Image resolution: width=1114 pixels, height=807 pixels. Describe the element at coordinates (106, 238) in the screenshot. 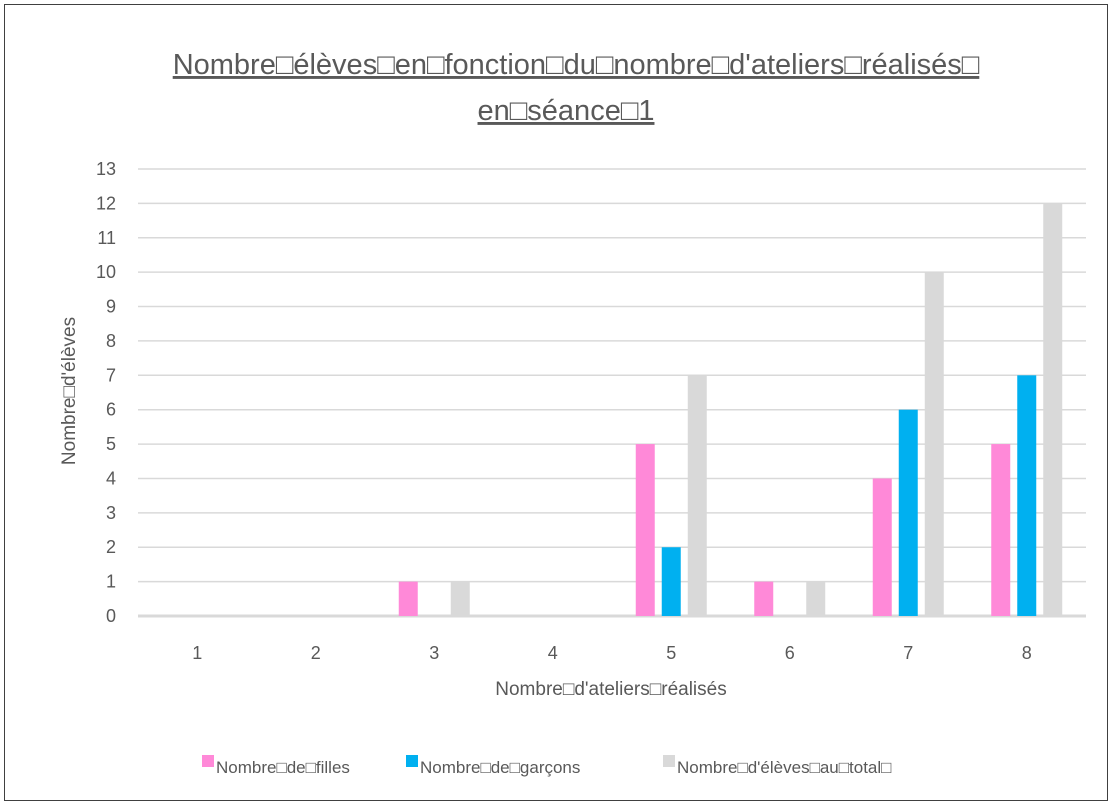

I see `y-tick-label: 11` at that location.